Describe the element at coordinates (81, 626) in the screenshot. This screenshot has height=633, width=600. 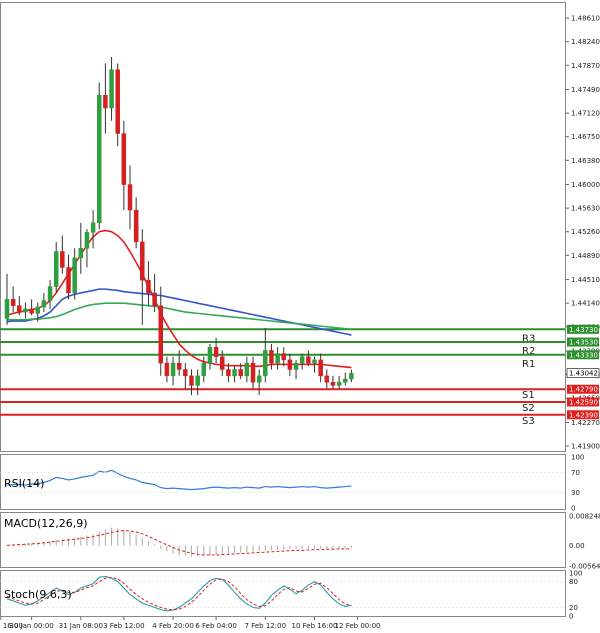
I see `x-tick-label: 31 Jan 08:00` at that location.